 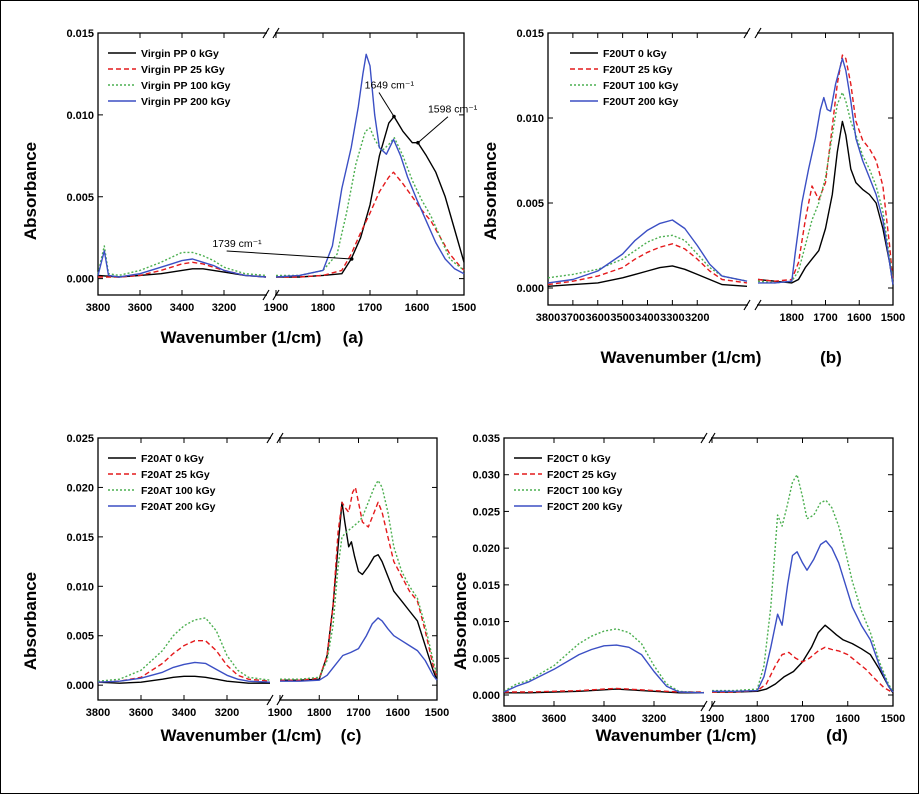 What do you see at coordinates (584, 491) in the screenshot?
I see `legend-entry: F20CT 100 kGy` at bounding box center [584, 491].